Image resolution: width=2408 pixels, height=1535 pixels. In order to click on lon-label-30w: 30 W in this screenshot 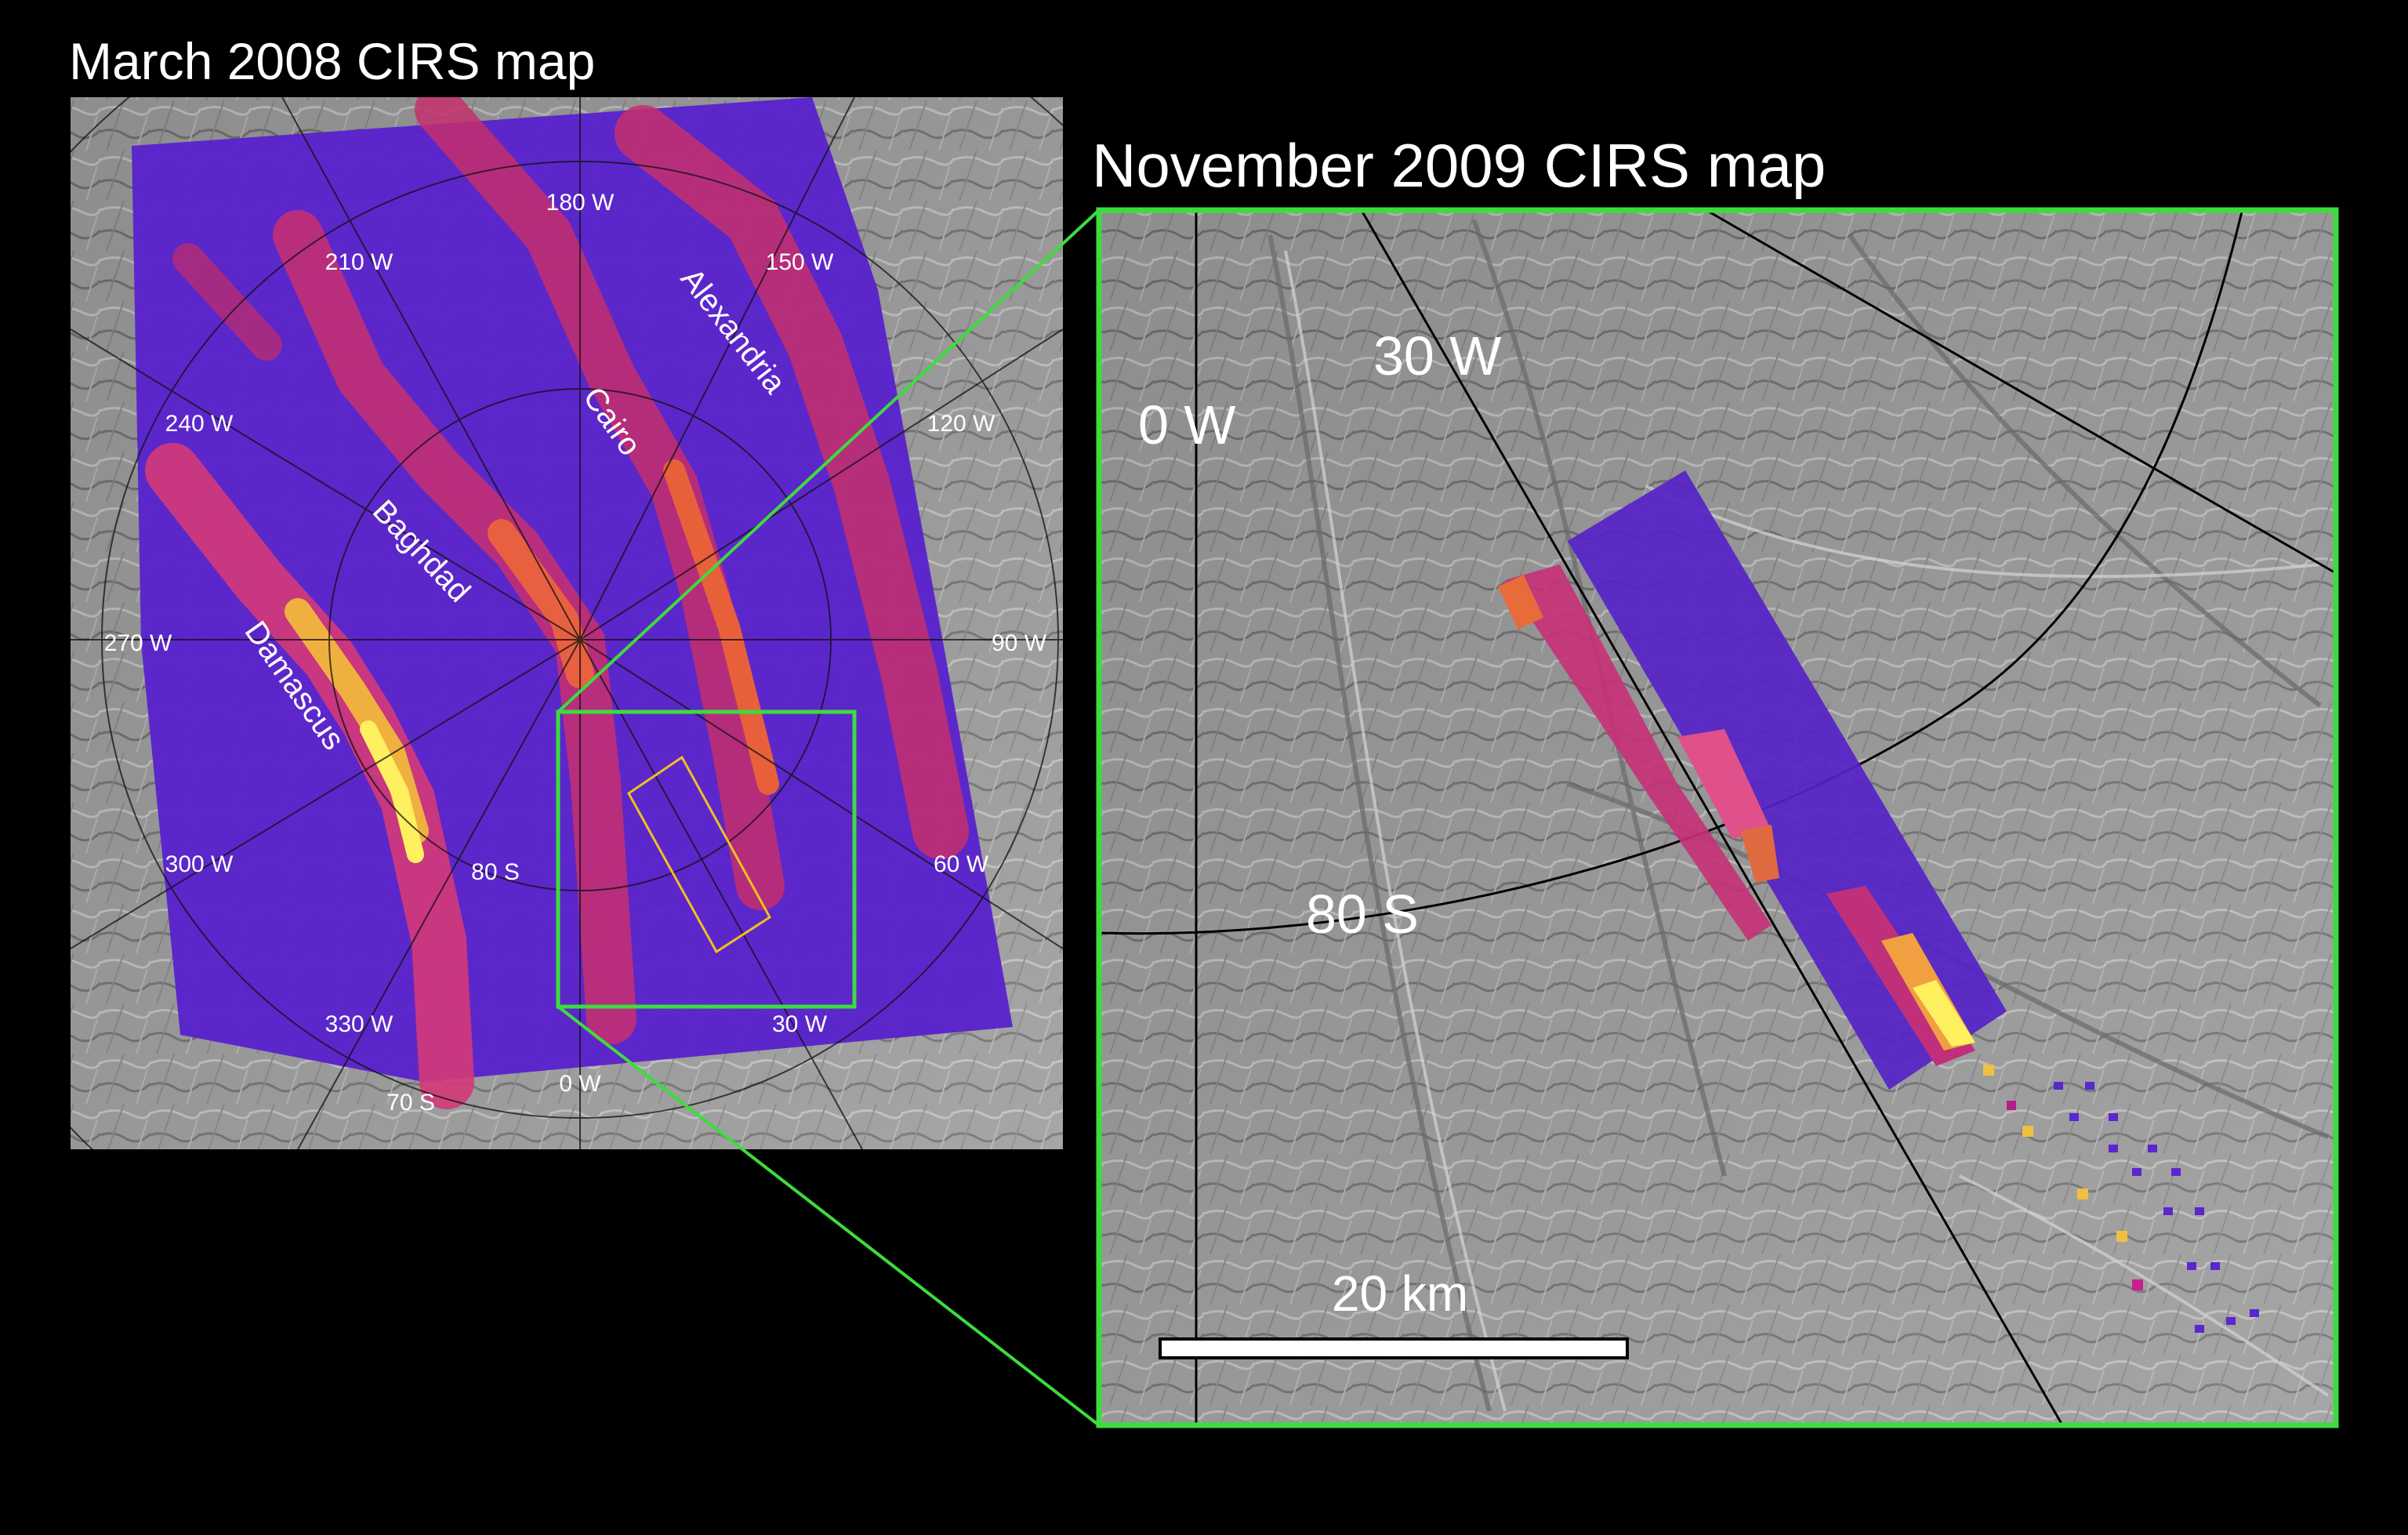, I will do `click(800, 1024)`.